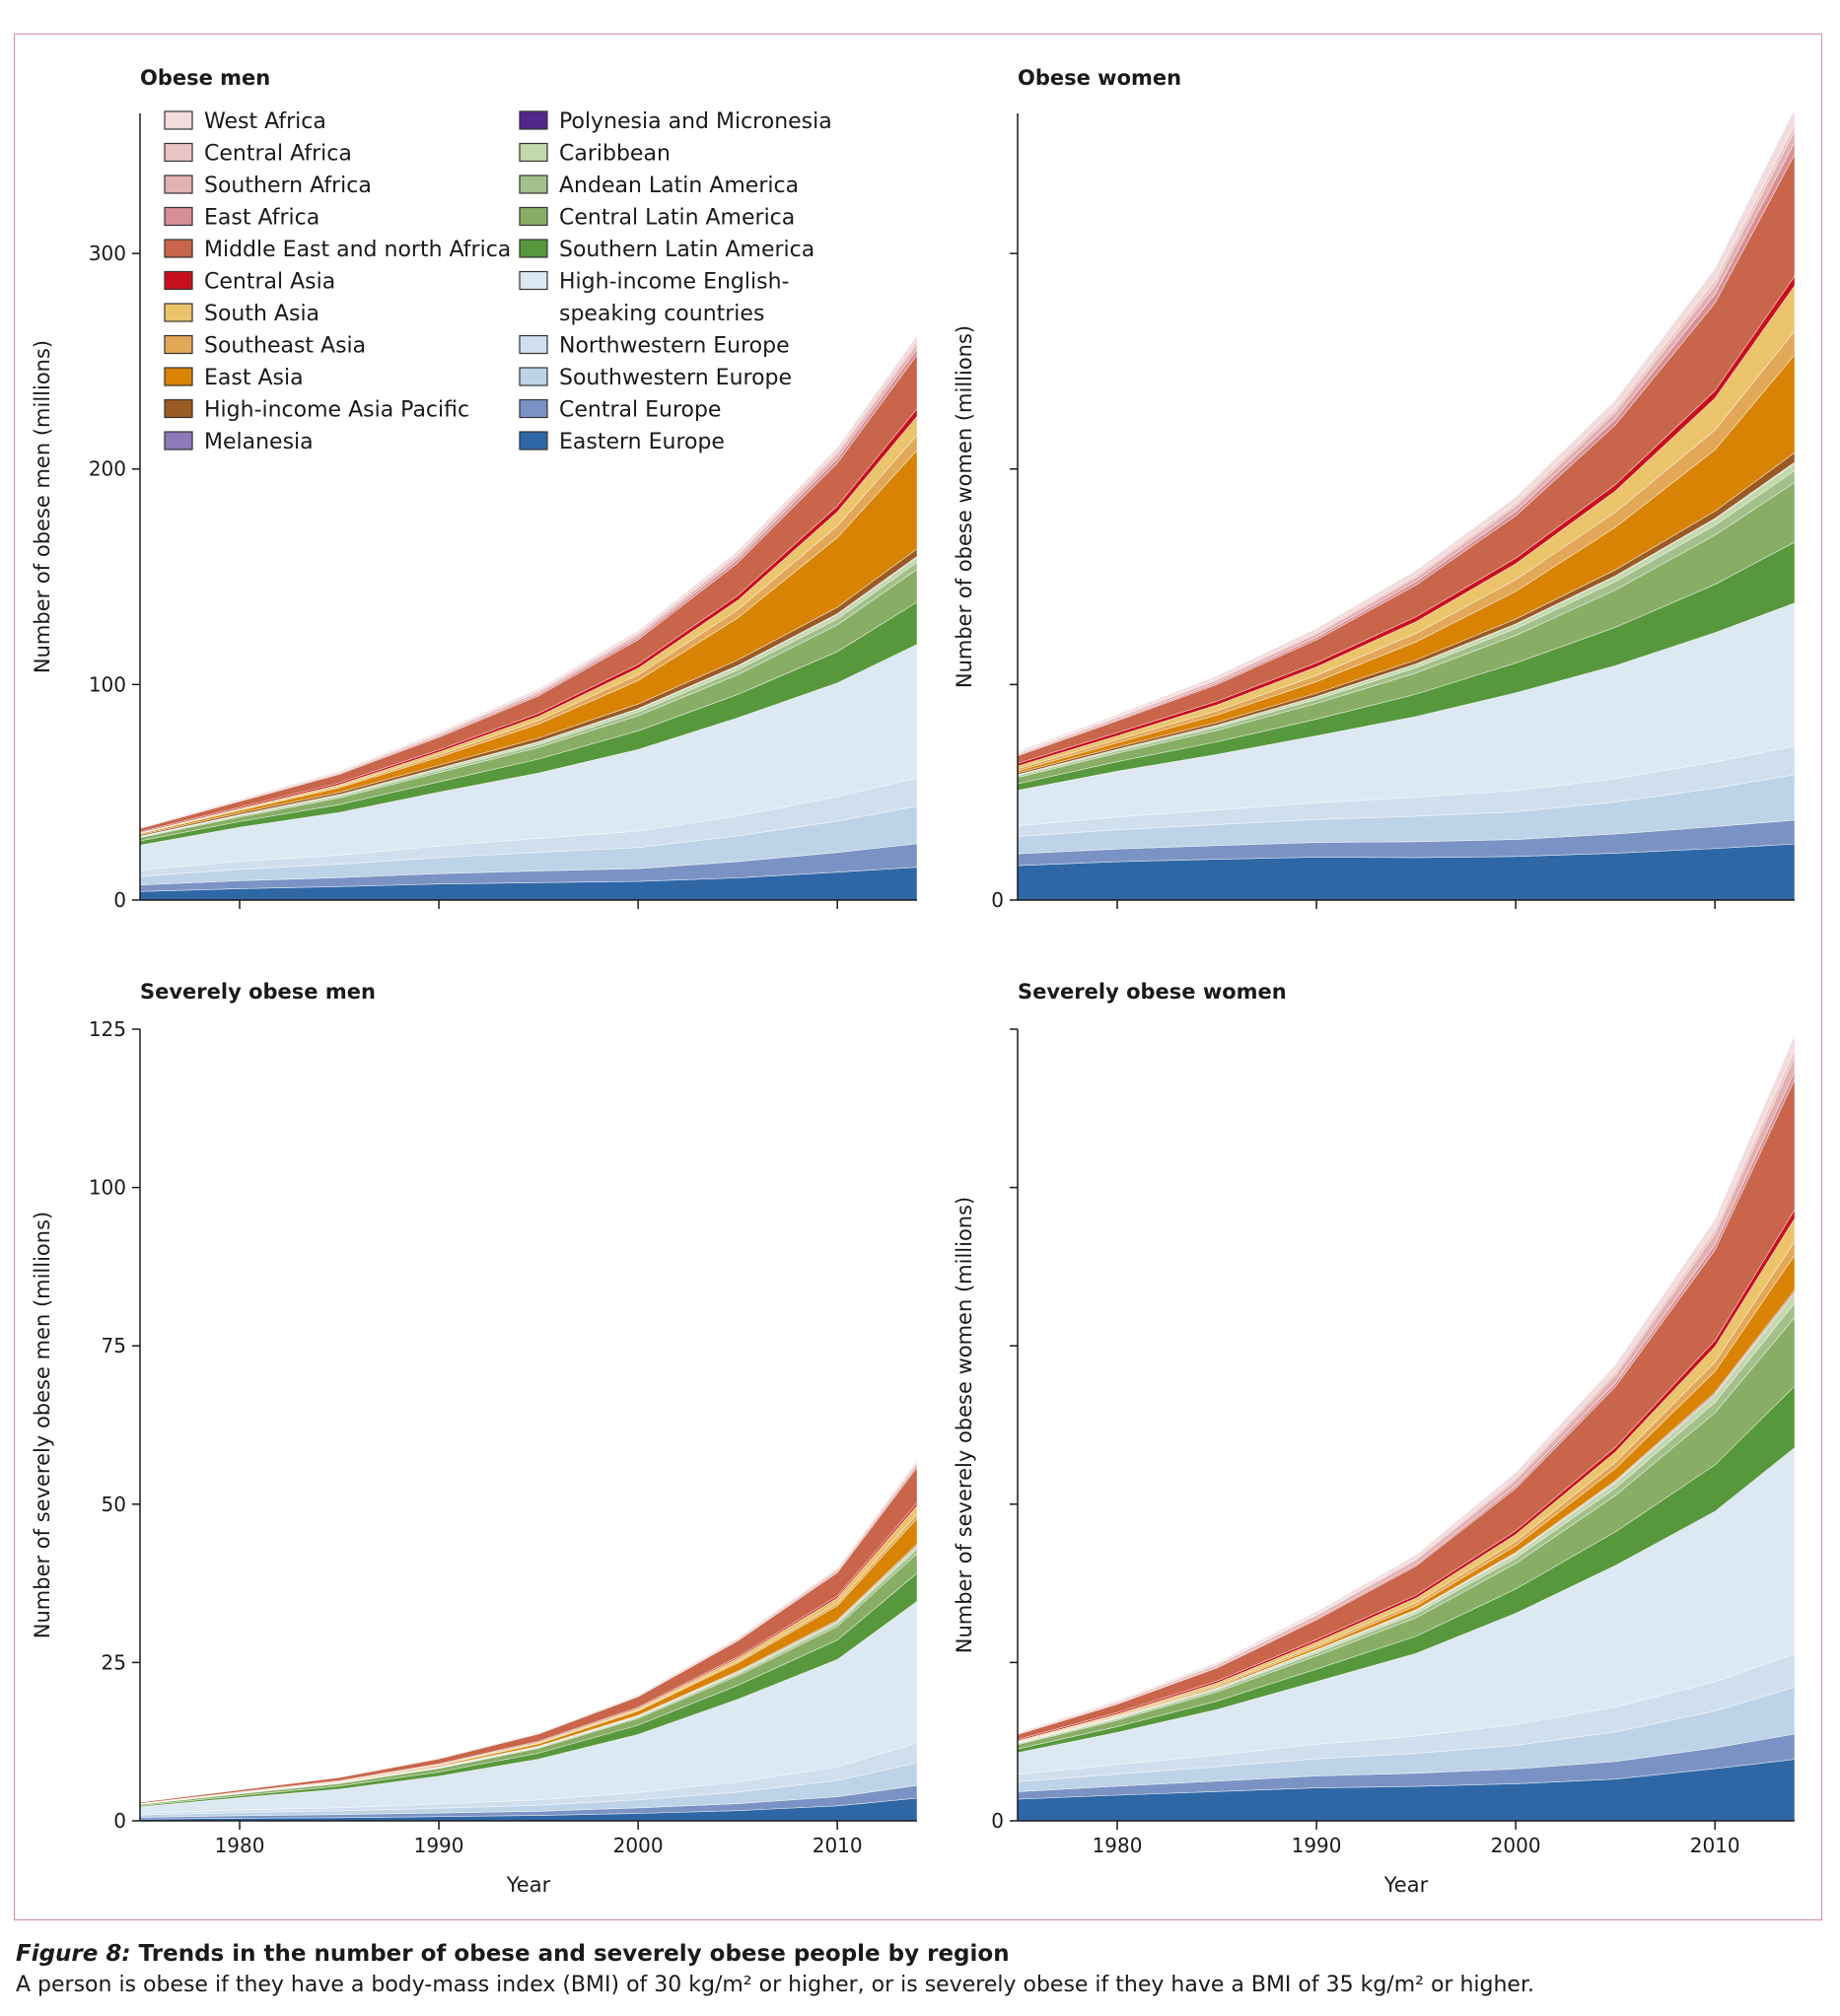 The width and height of the screenshot is (1840, 2016). What do you see at coordinates (534, 184) in the screenshot?
I see `legend-swatch-andean-latin-america` at bounding box center [534, 184].